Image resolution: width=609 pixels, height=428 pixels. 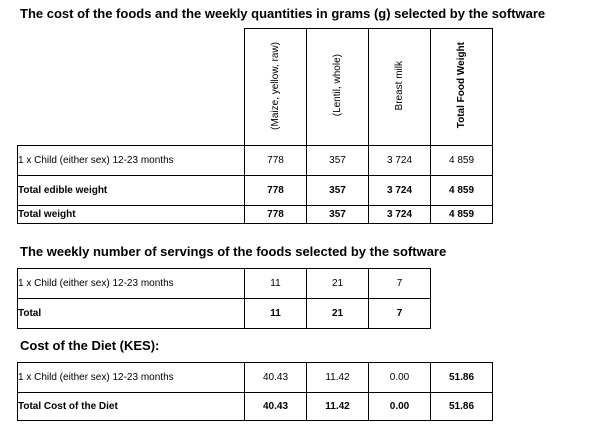 What do you see at coordinates (461, 87) in the screenshot?
I see `column-header: Total Food Weight` at bounding box center [461, 87].